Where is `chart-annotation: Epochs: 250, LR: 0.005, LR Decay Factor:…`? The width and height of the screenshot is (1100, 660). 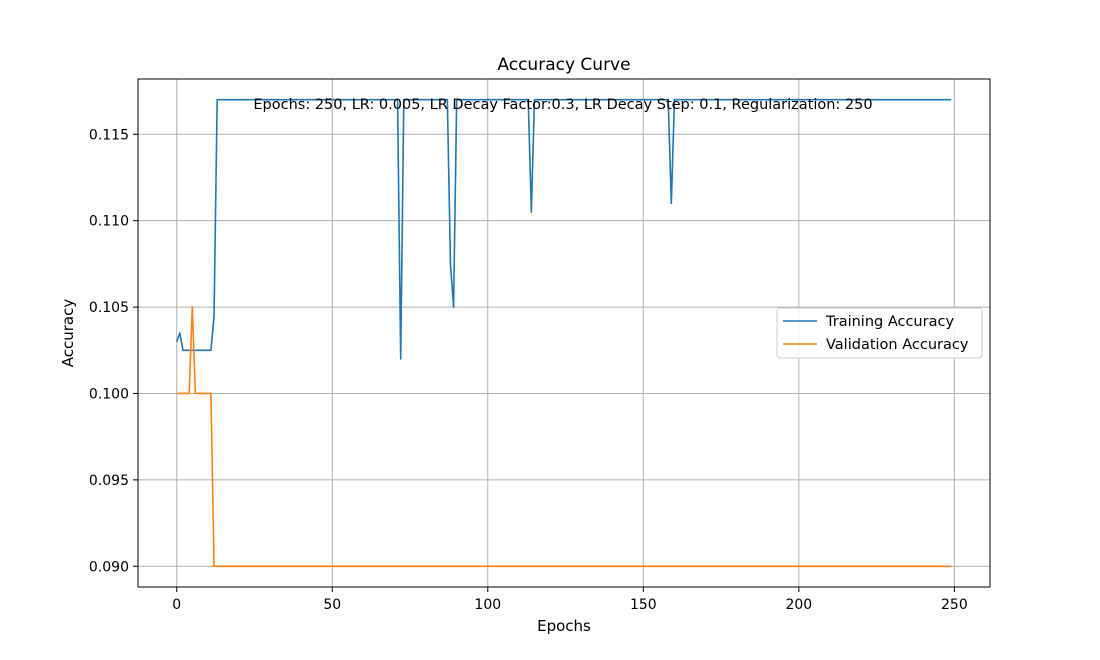 chart-annotation: Epochs: 250, LR: 0.005, LR Decay Factor:… is located at coordinates (562, 105).